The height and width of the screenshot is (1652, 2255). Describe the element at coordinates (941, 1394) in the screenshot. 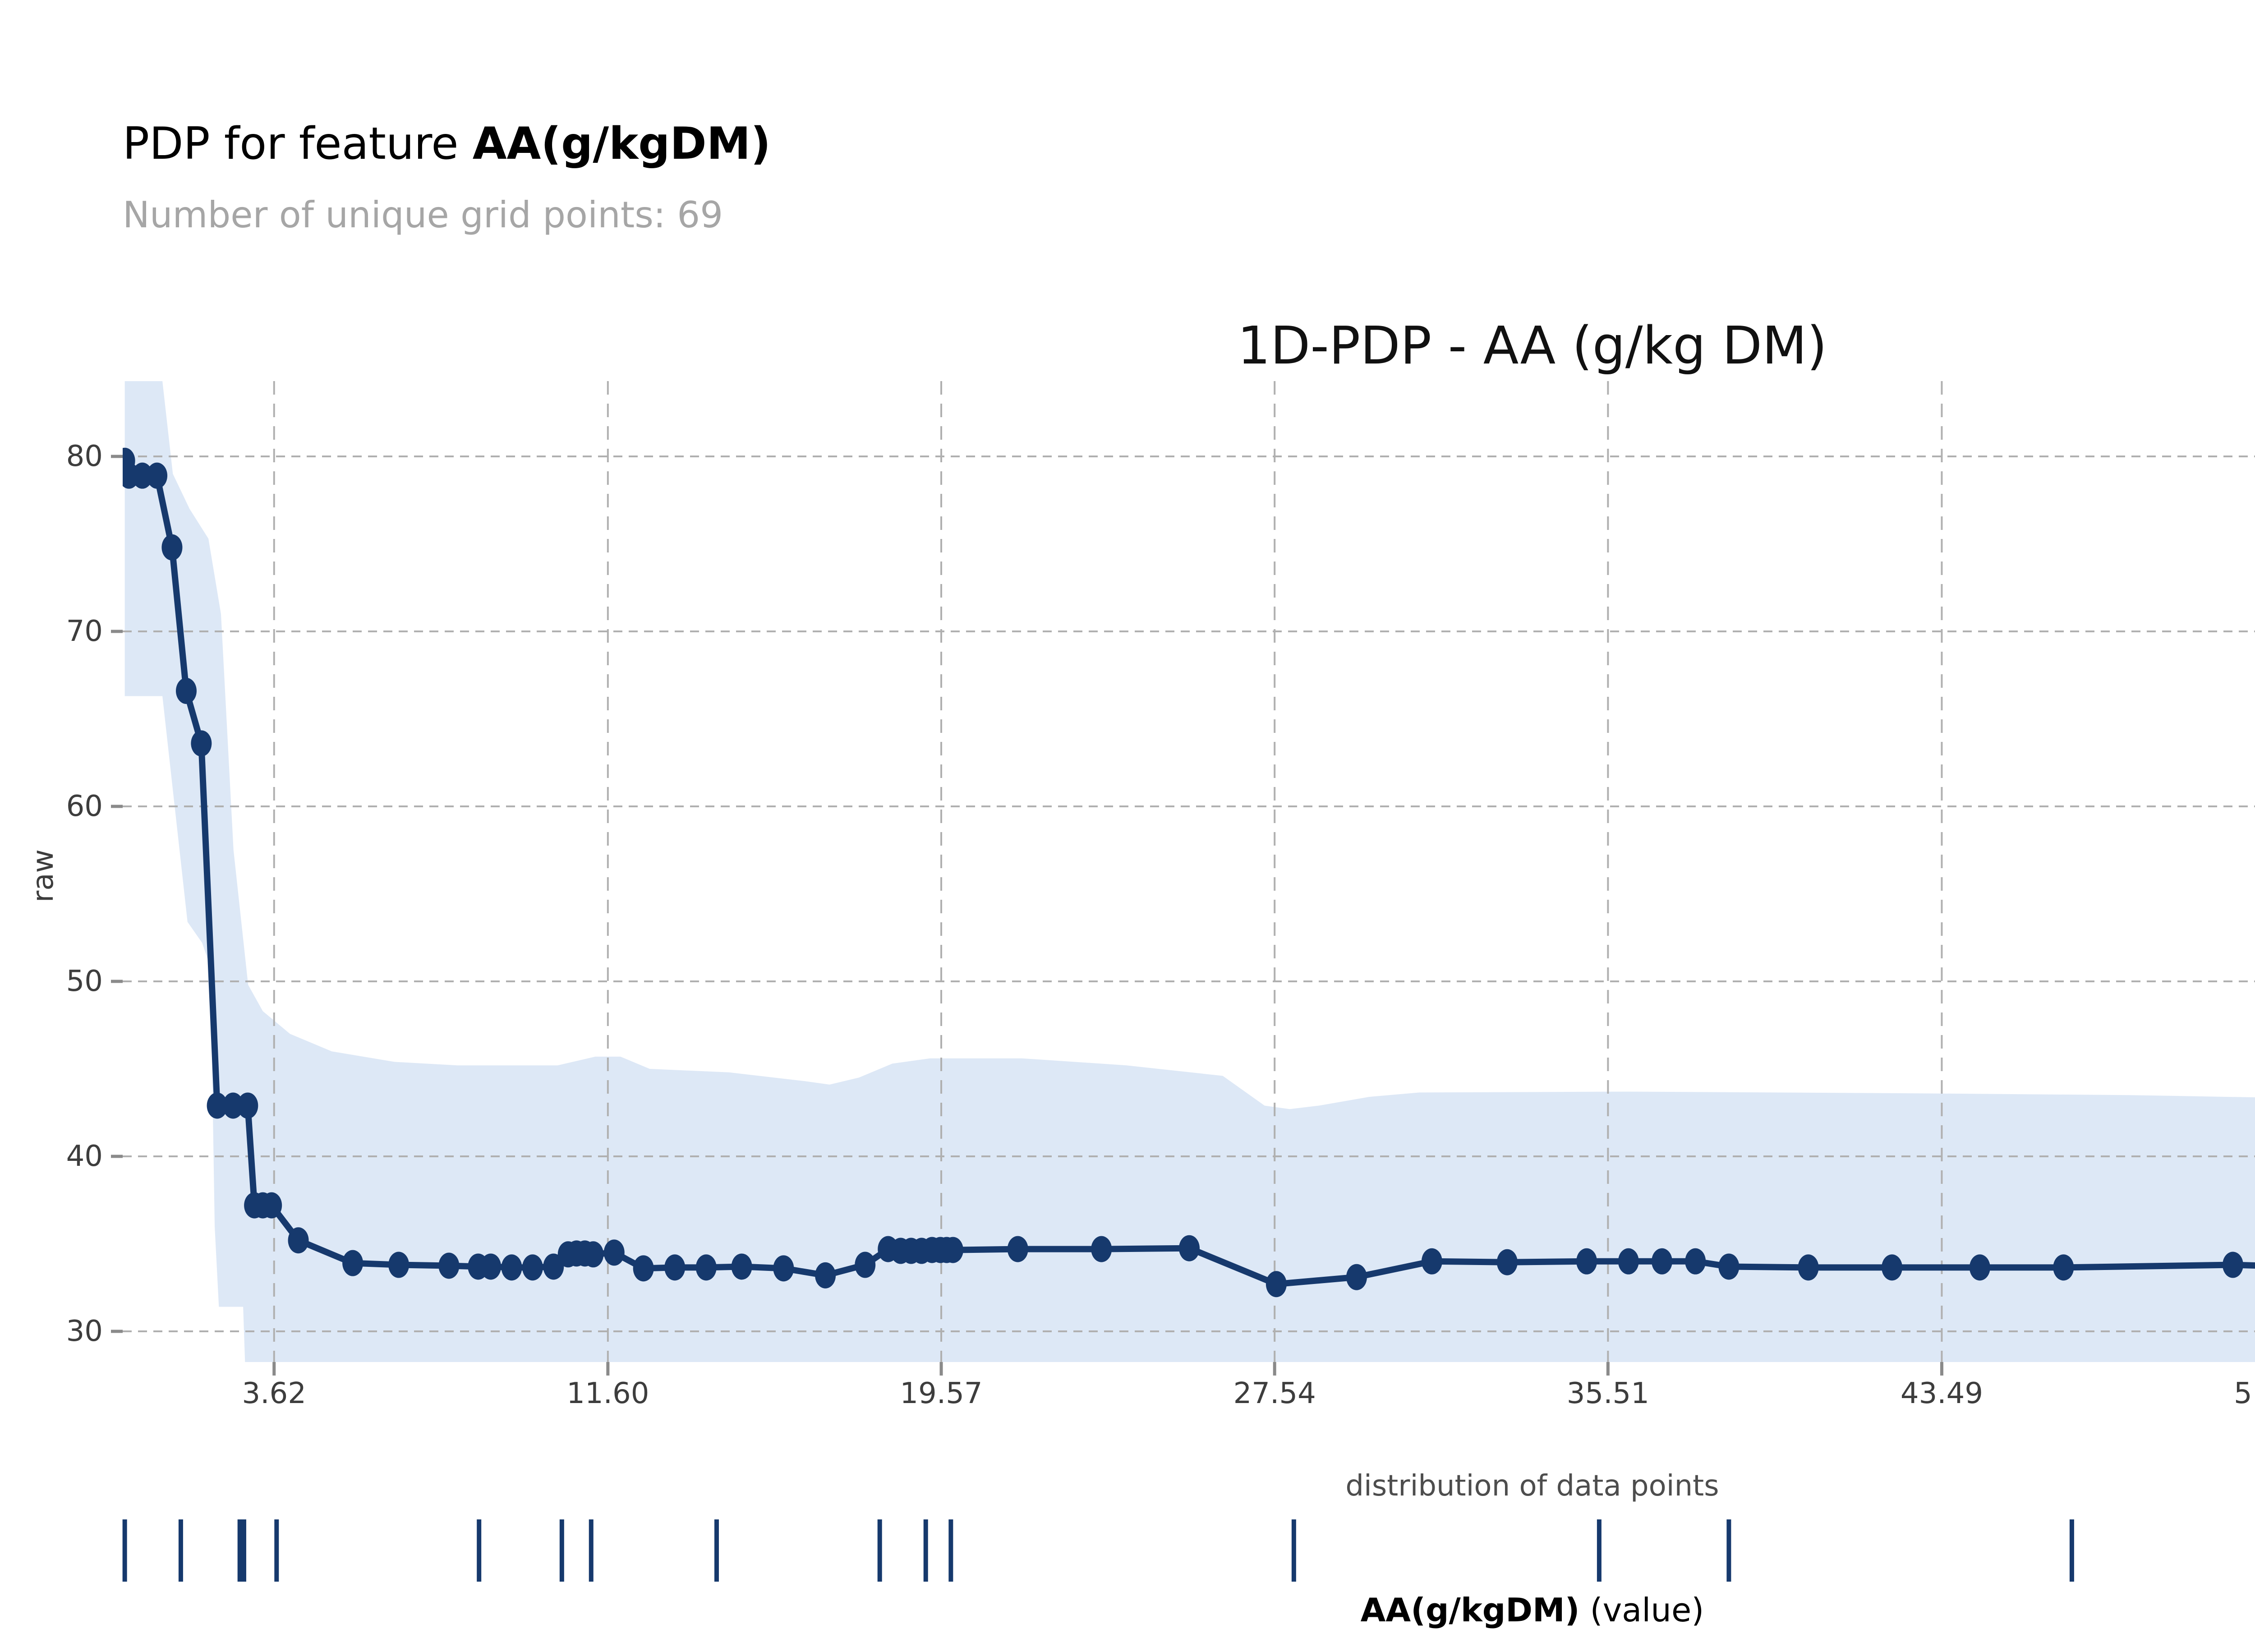

I see `x-tick-label: 19.57` at that location.